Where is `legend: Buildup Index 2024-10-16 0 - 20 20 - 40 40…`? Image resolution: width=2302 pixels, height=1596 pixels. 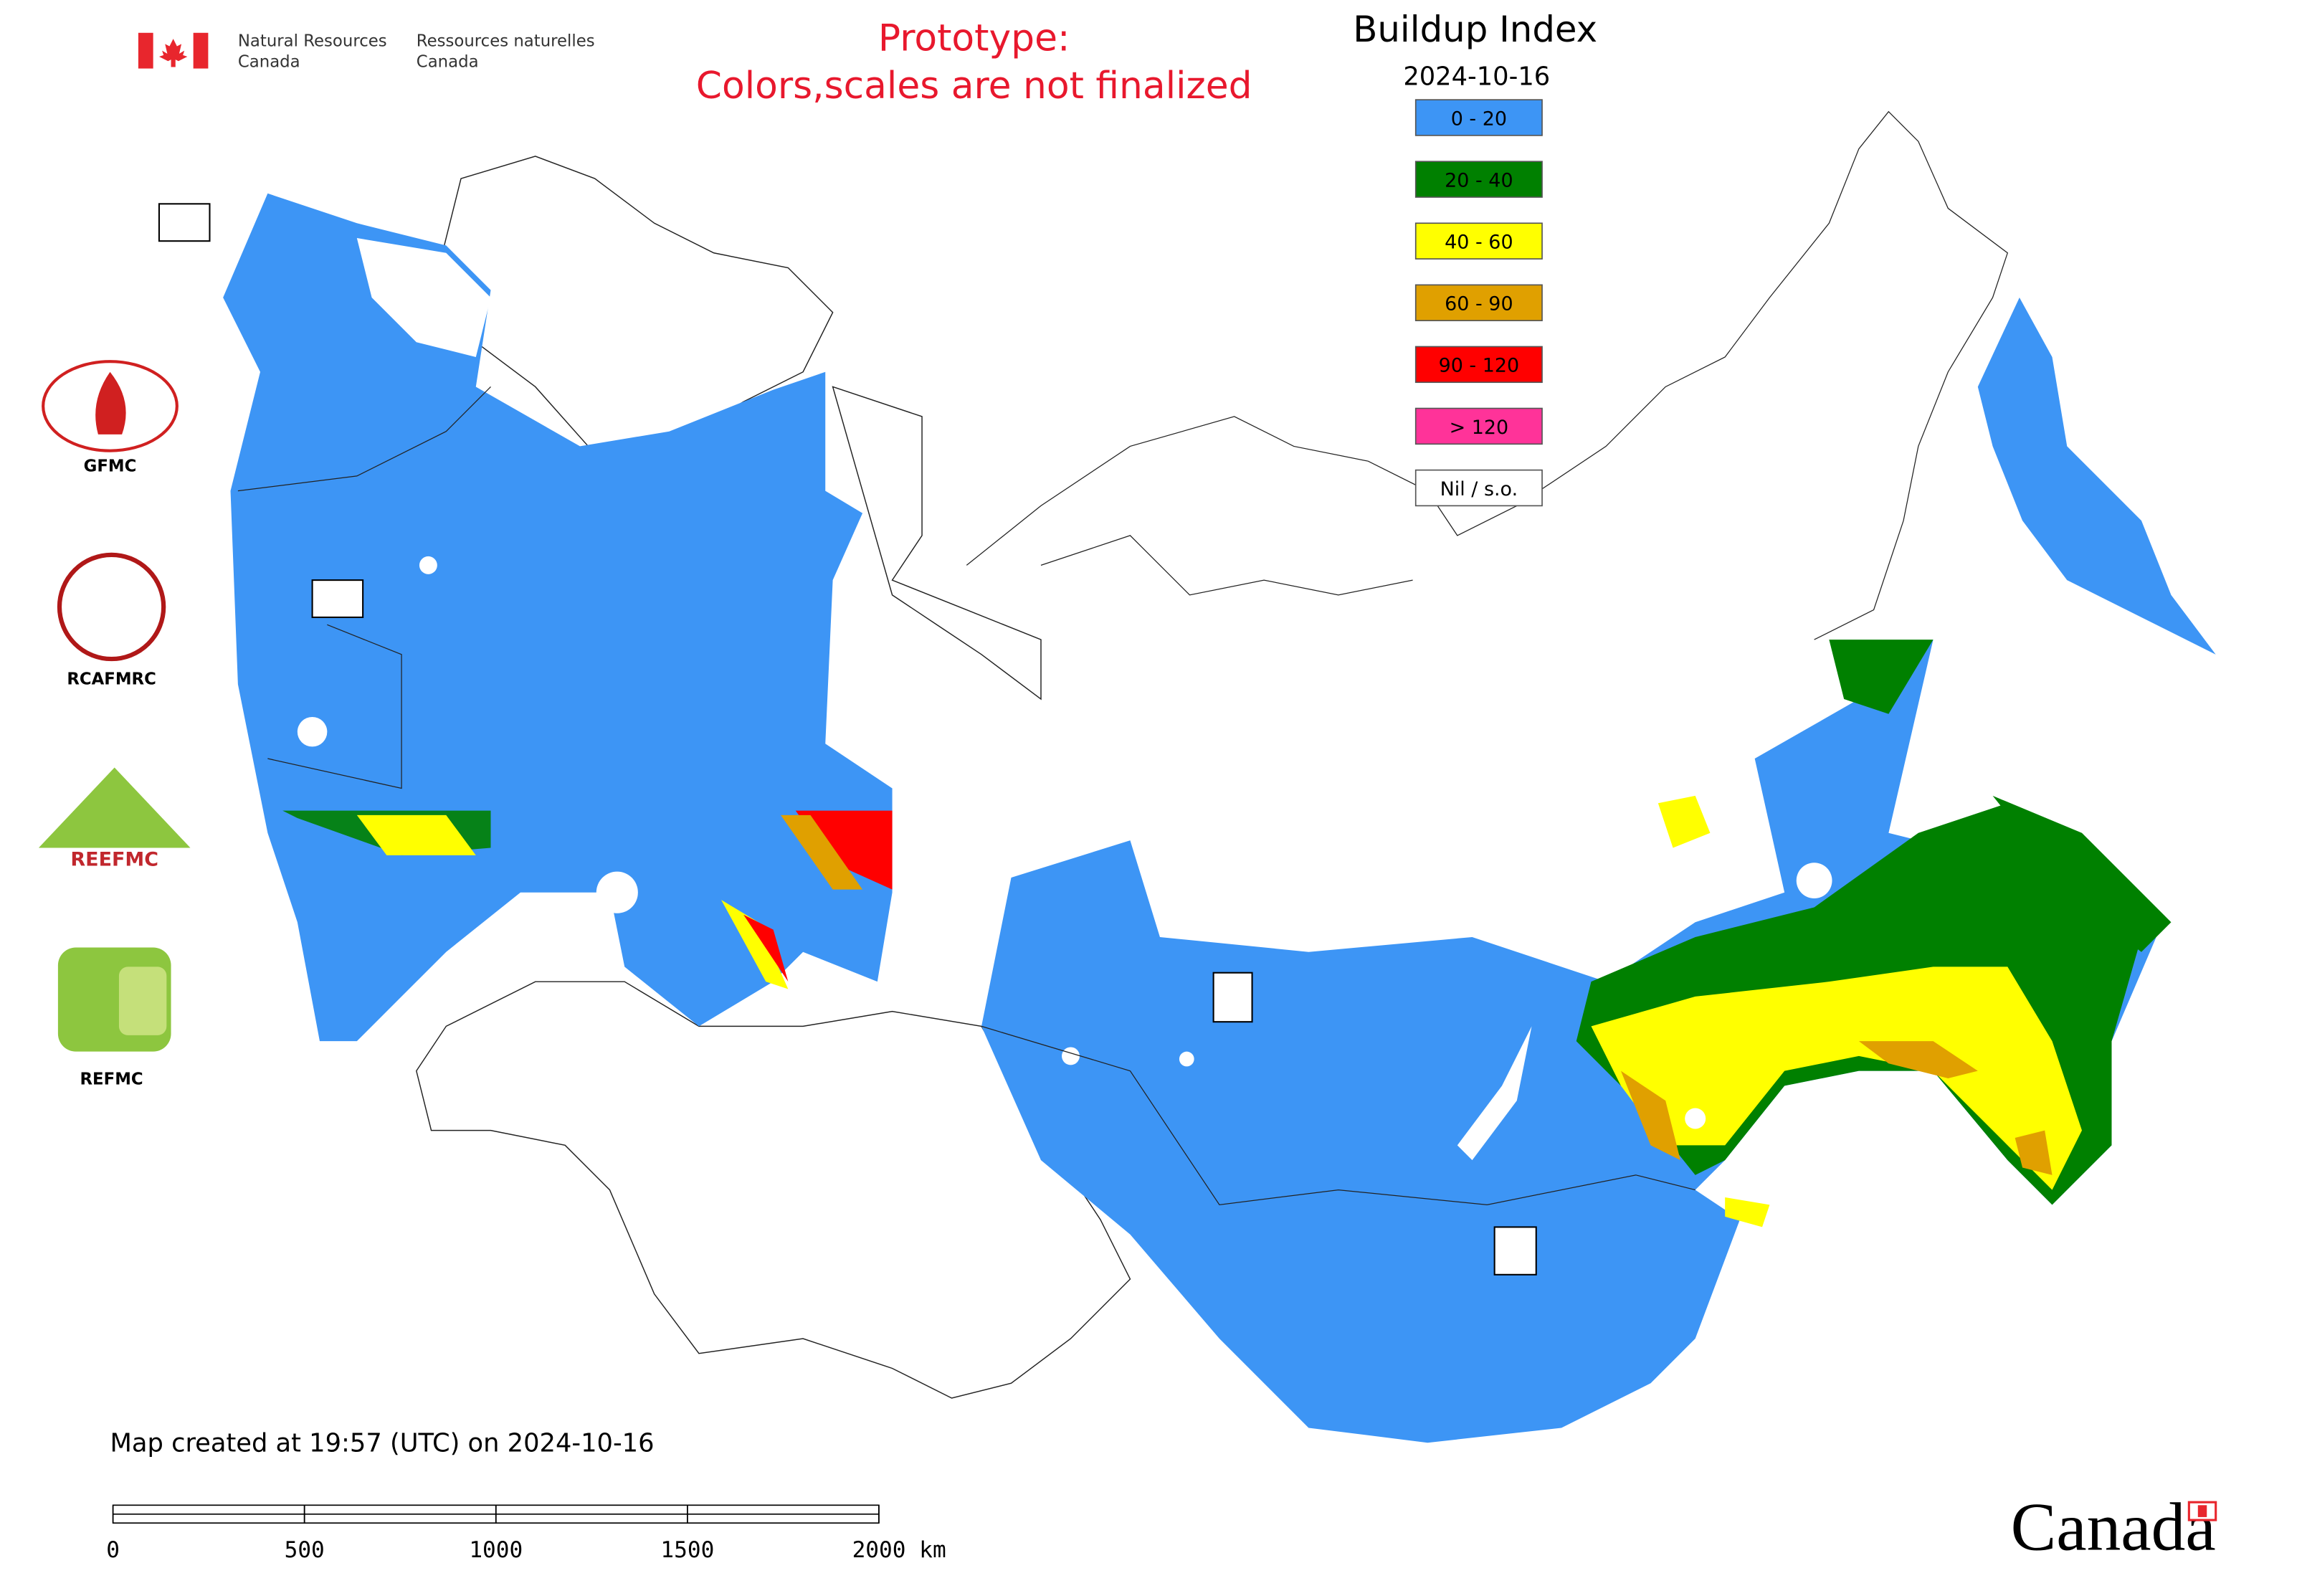 legend: Buildup Index 2024-10-16 0 - 20 20 - 40 40… is located at coordinates (1475, 258).